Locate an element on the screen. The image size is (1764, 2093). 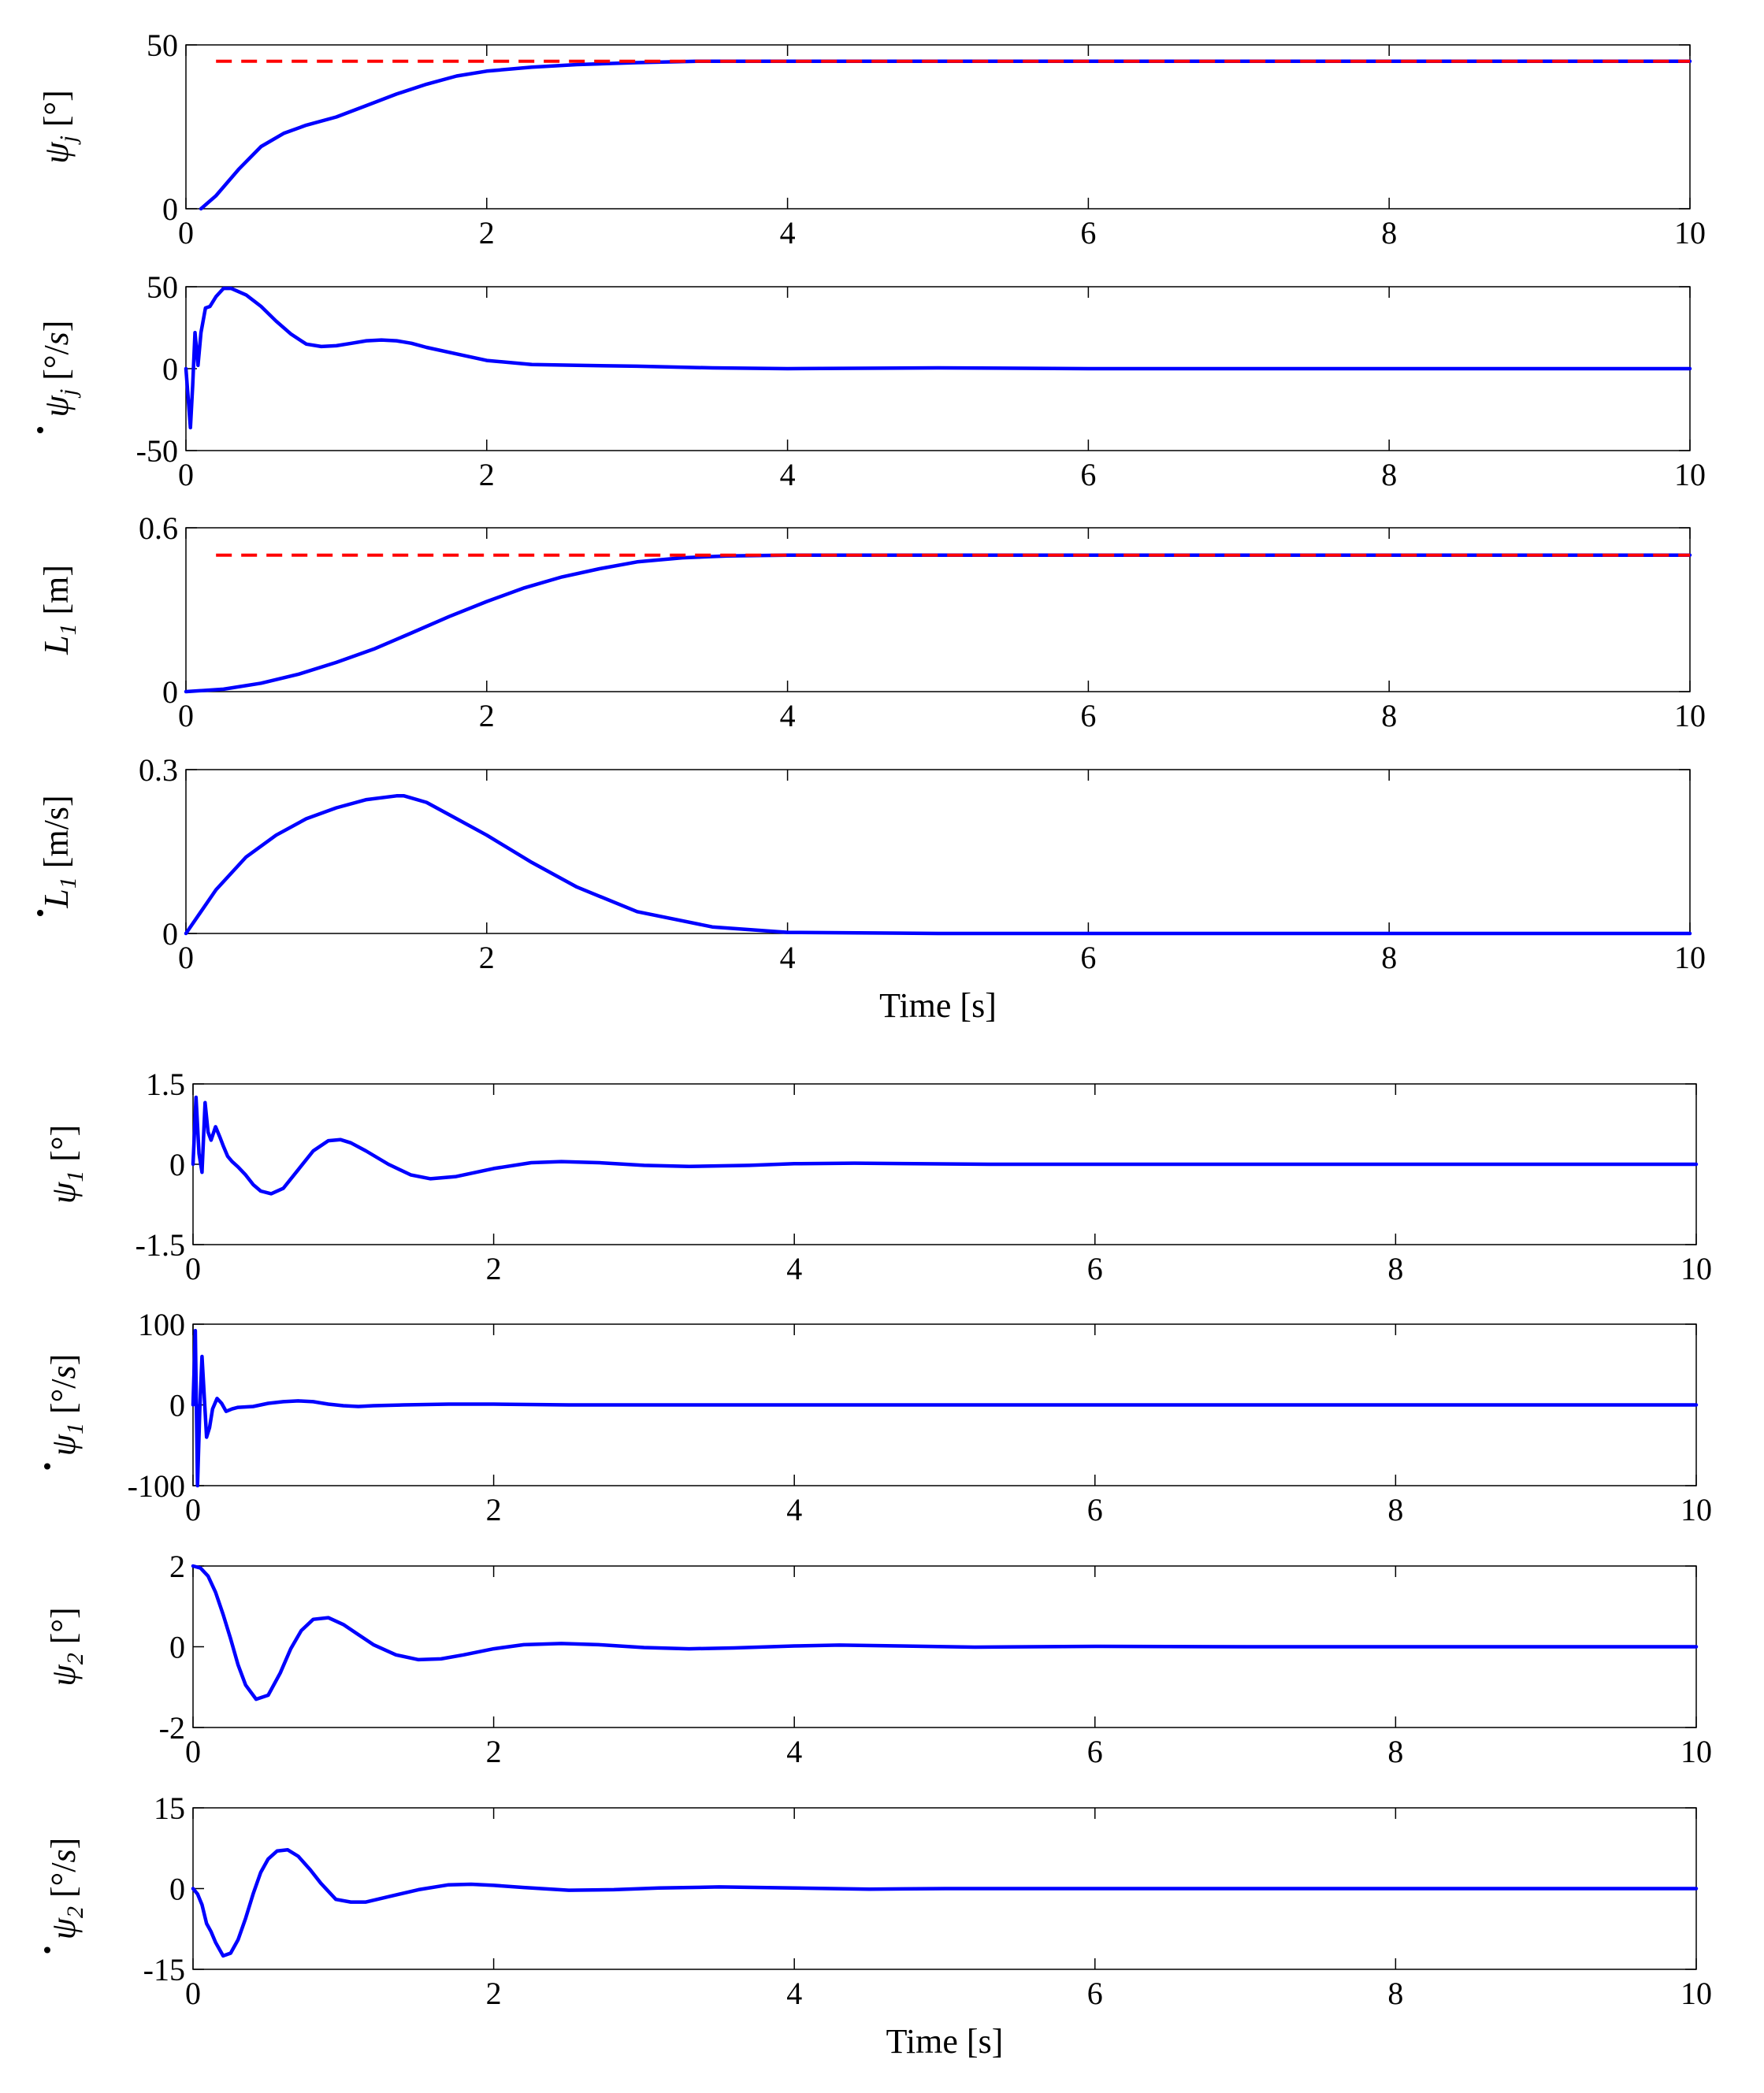
chart-panel-psi-1: 0 2 4 6 8 10-1.501.5ψ1 [°] is located at coordinates (878, 1176).